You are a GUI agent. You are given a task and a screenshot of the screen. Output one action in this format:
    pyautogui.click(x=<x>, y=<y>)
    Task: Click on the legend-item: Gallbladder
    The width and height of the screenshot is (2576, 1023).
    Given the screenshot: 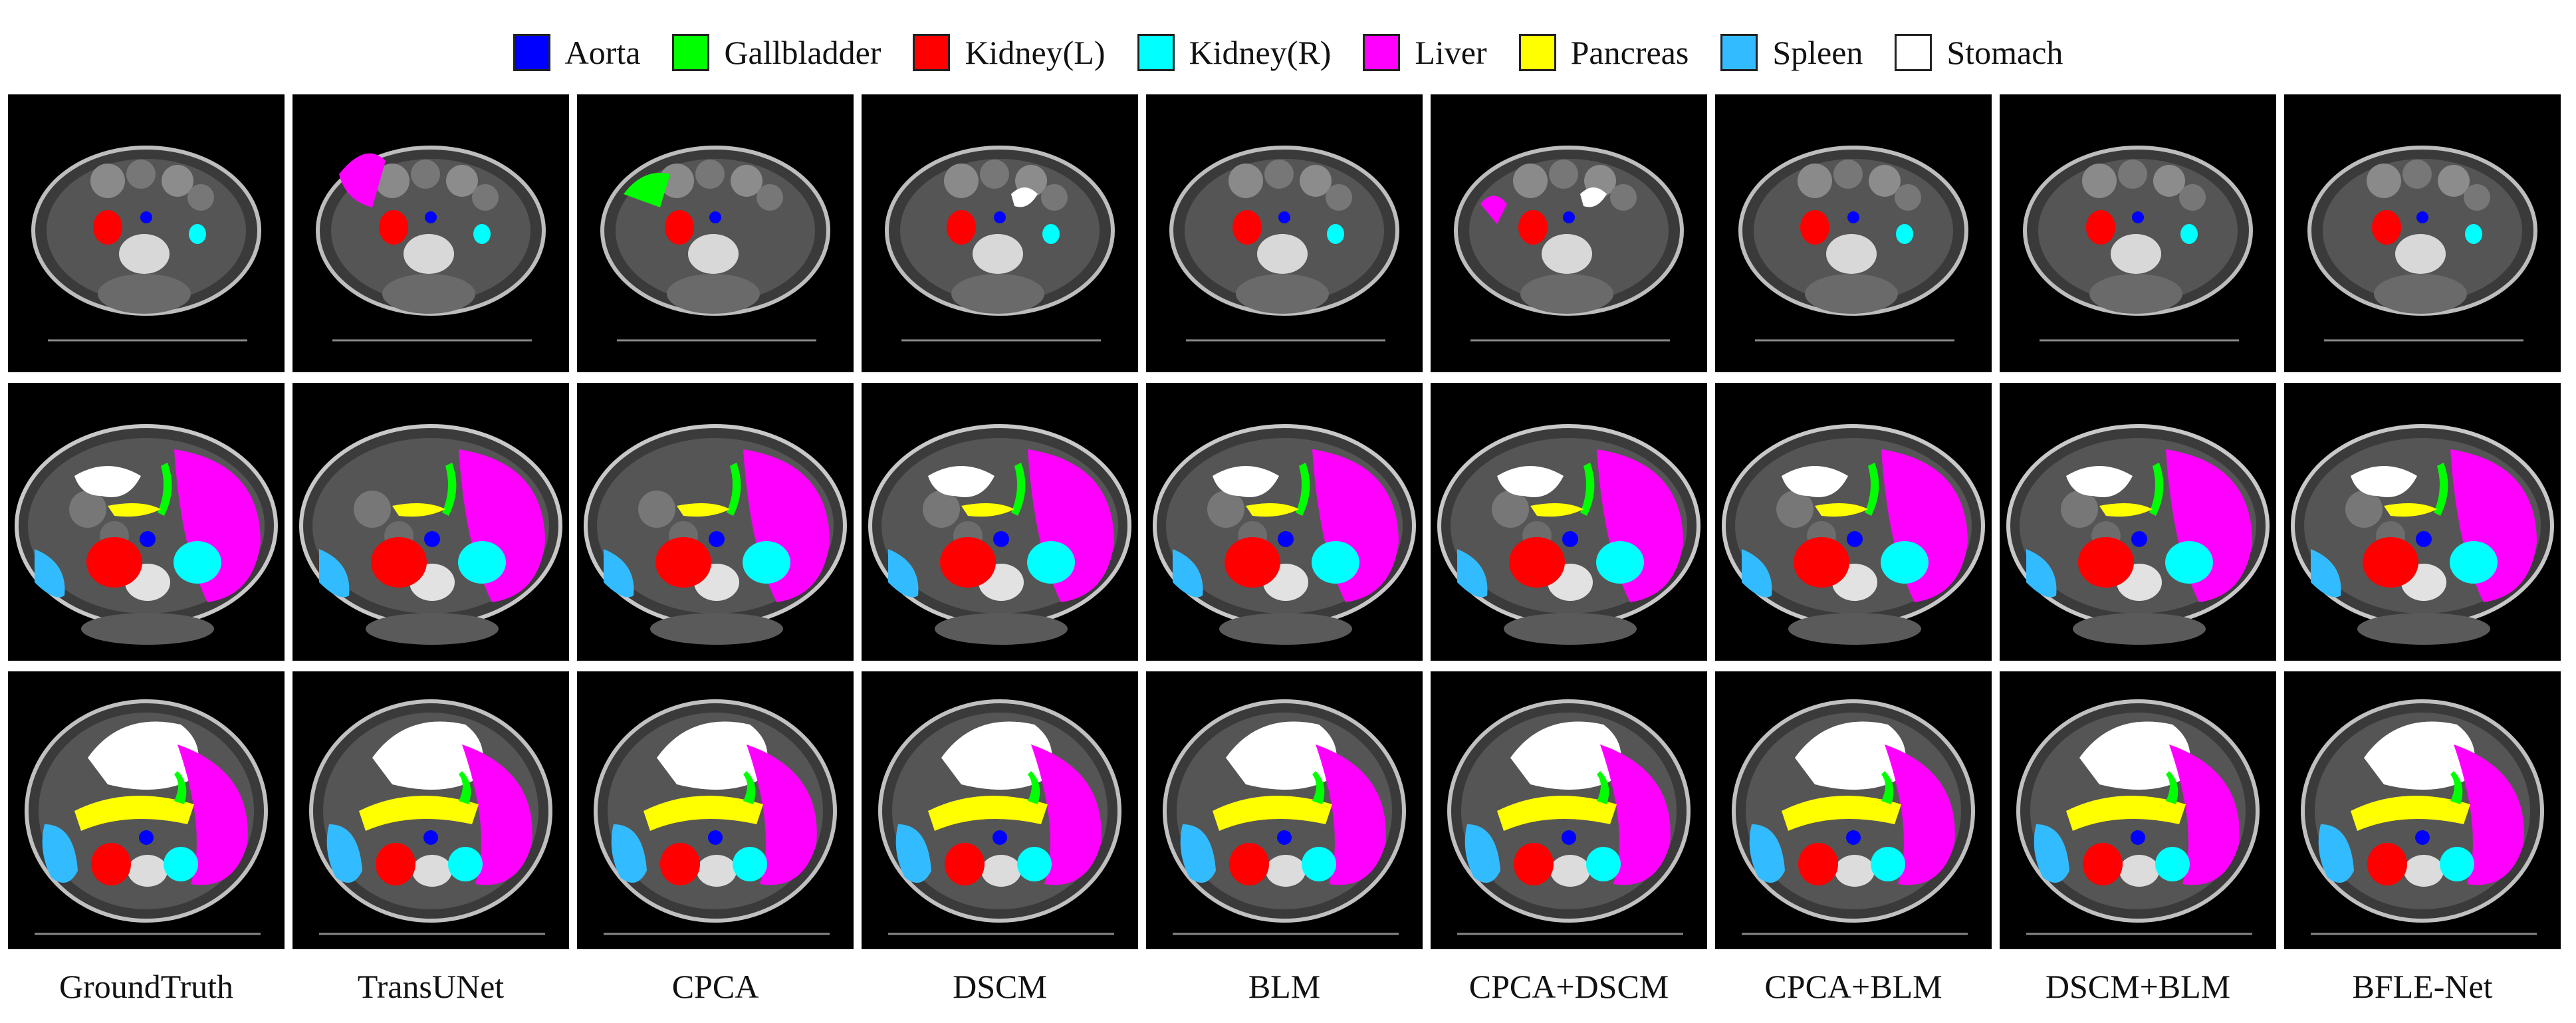 What is the action you would take?
    pyautogui.click(x=776, y=52)
    